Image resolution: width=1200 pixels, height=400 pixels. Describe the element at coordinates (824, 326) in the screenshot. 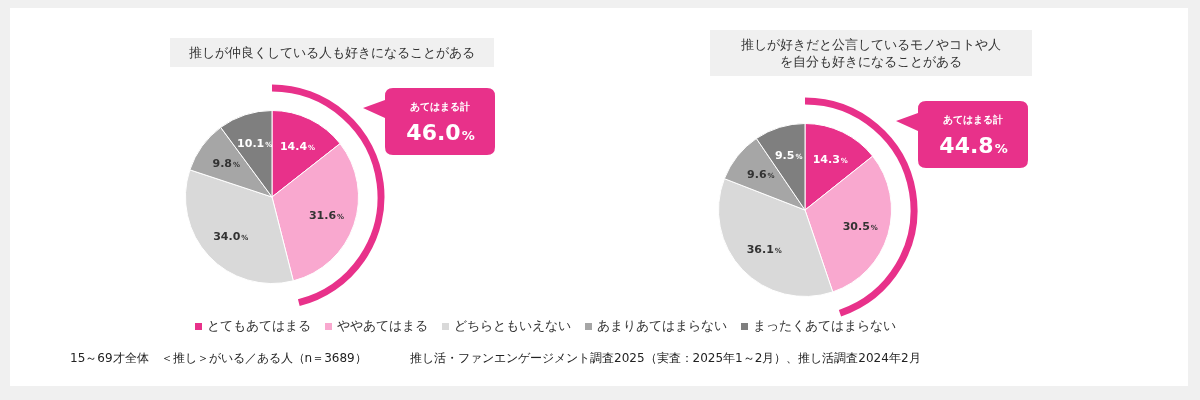

I see `legend-label: まったくあてはまらない` at that location.